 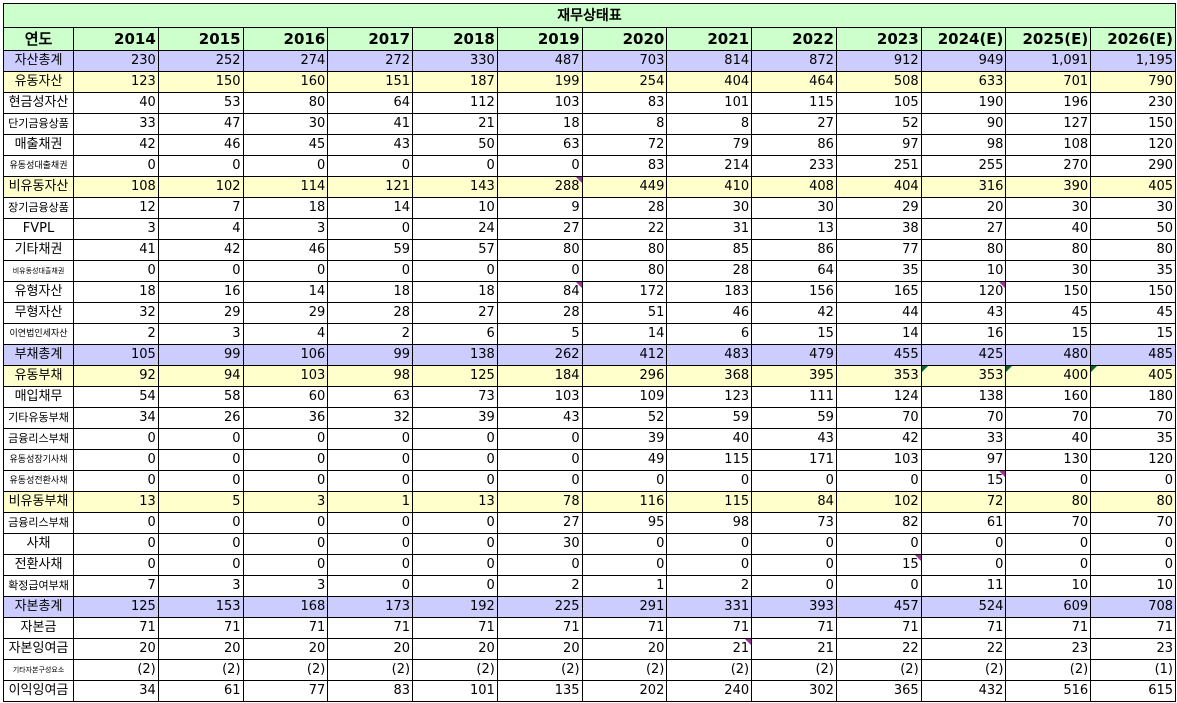 What do you see at coordinates (455, 397) in the screenshot?
I see `value-cell: 73` at bounding box center [455, 397].